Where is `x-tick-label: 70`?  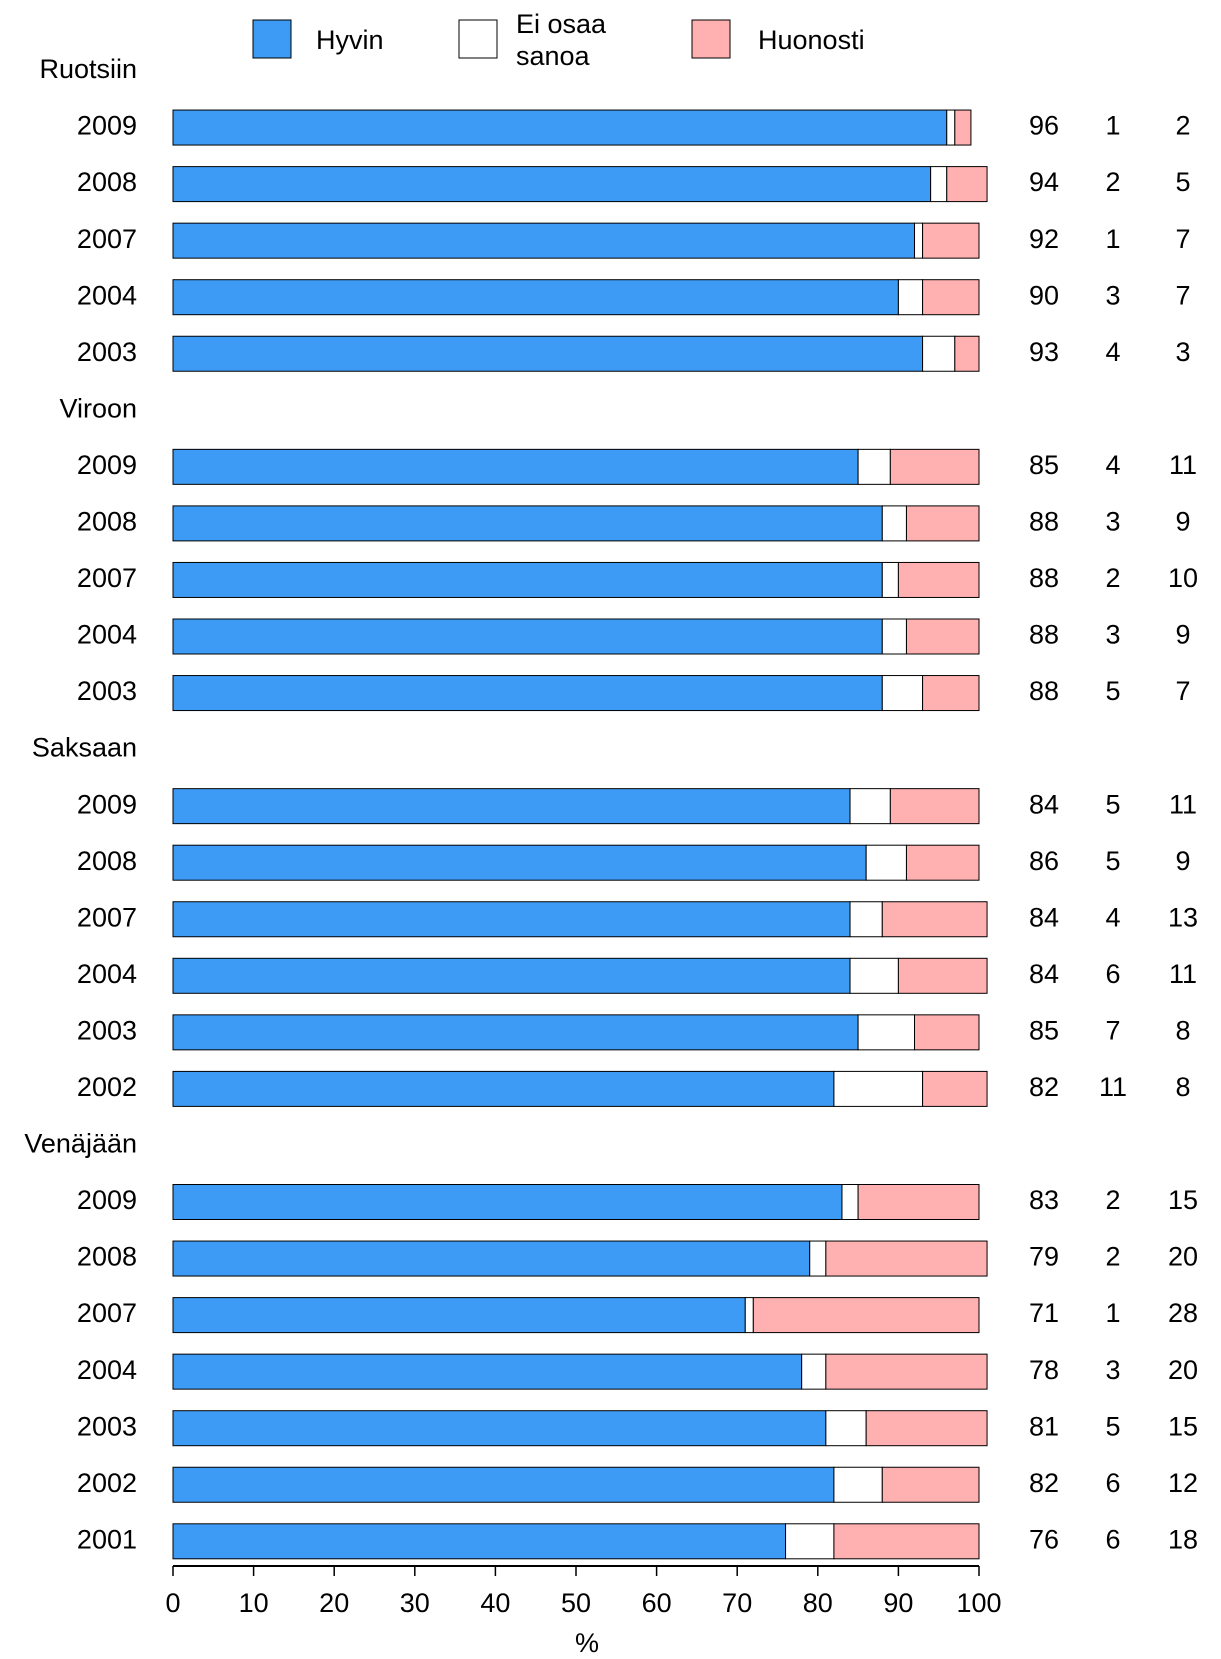
x-tick-label: 70 is located at coordinates (737, 1603).